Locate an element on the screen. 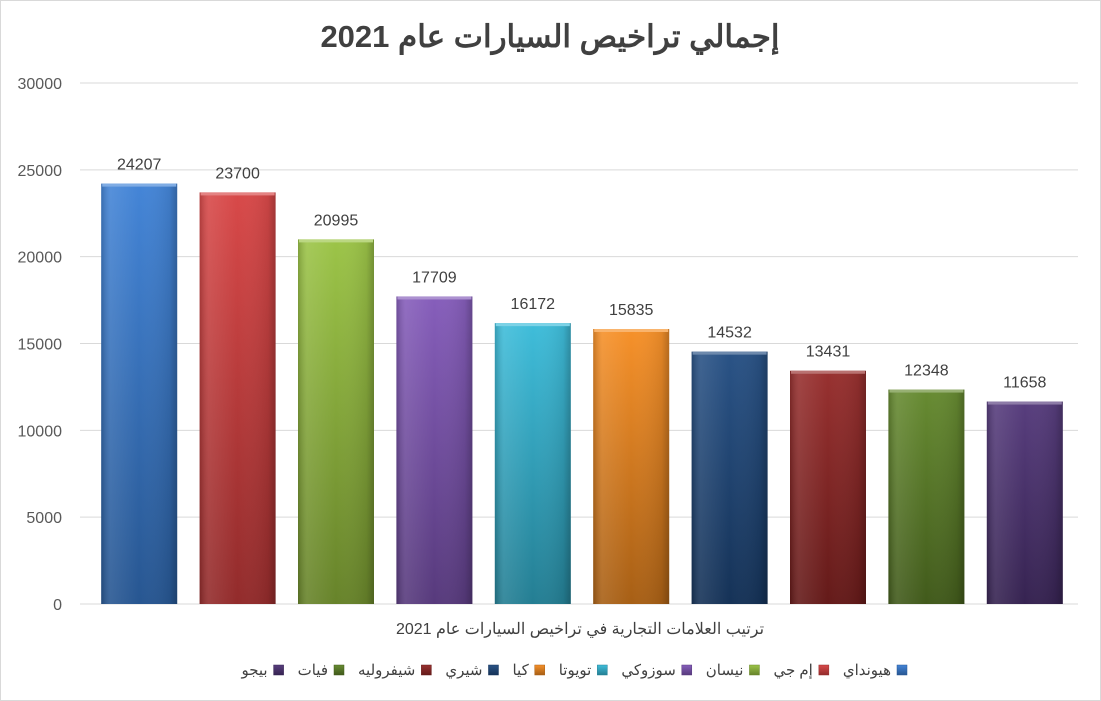 The height and width of the screenshot is (701, 1101). legend-label: إم جي is located at coordinates (792, 670).